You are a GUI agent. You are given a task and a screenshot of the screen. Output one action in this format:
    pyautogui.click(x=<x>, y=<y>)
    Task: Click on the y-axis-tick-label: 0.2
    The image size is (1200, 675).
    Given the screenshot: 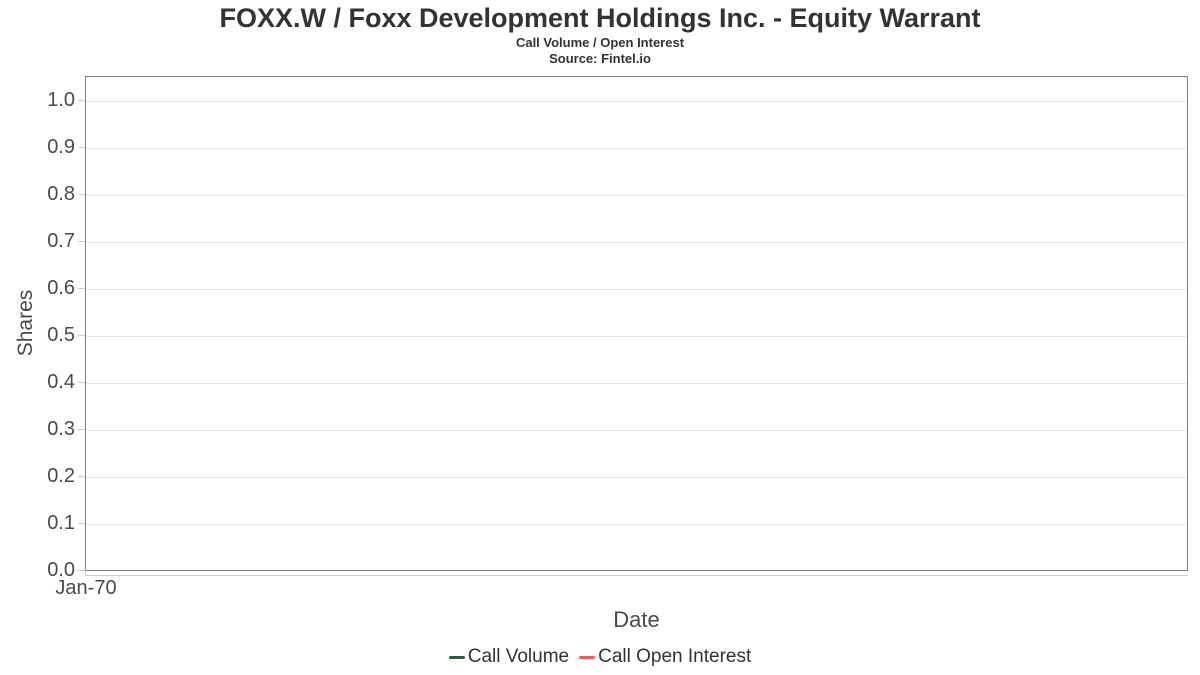 What is the action you would take?
    pyautogui.click(x=61, y=476)
    